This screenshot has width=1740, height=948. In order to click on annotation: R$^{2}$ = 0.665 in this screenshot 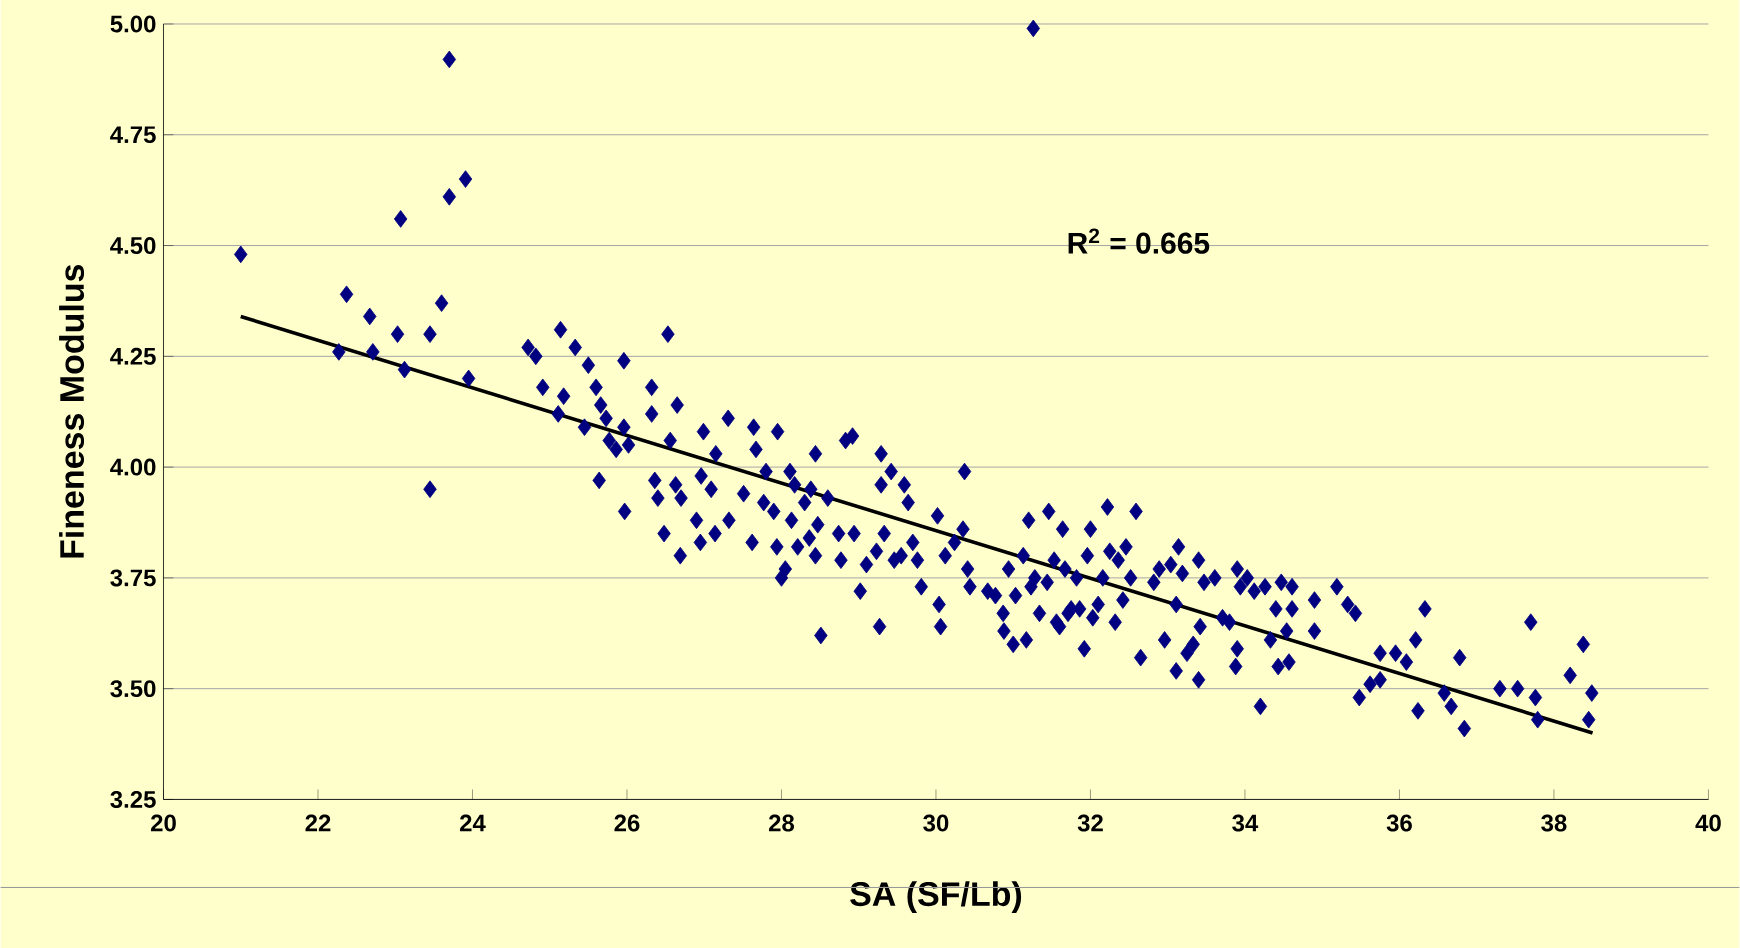, I will do `click(1139, 241)`.